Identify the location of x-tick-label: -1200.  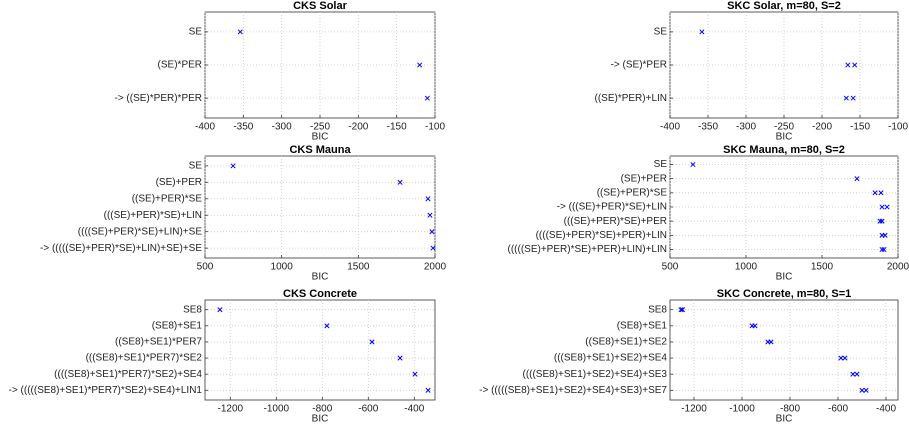
(694, 409).